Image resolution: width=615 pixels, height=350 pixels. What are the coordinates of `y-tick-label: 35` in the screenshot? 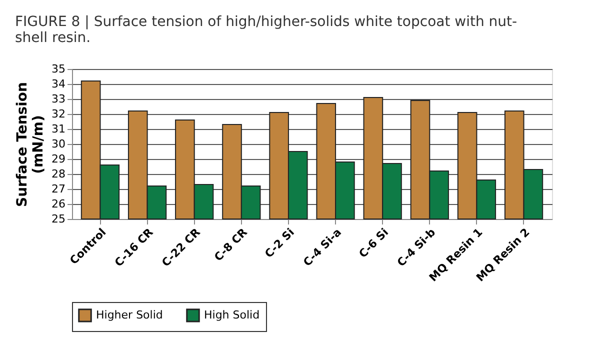 It's located at (59, 69).